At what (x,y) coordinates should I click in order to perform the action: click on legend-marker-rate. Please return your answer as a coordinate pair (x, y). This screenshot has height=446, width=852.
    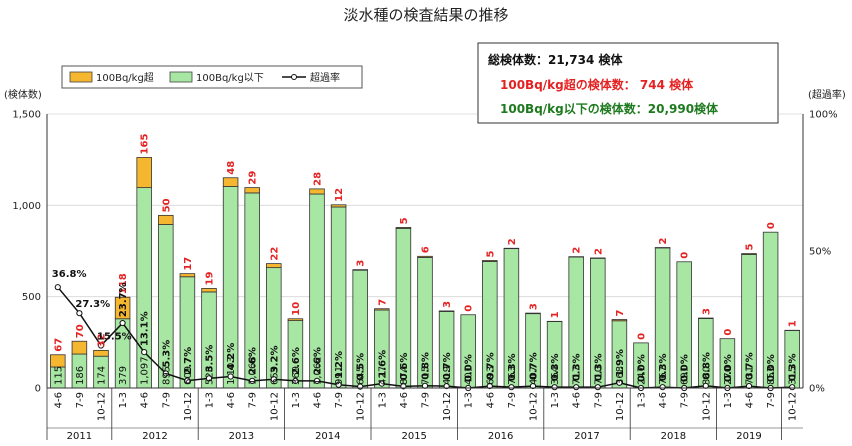
    Looking at the image, I should click on (294, 77).